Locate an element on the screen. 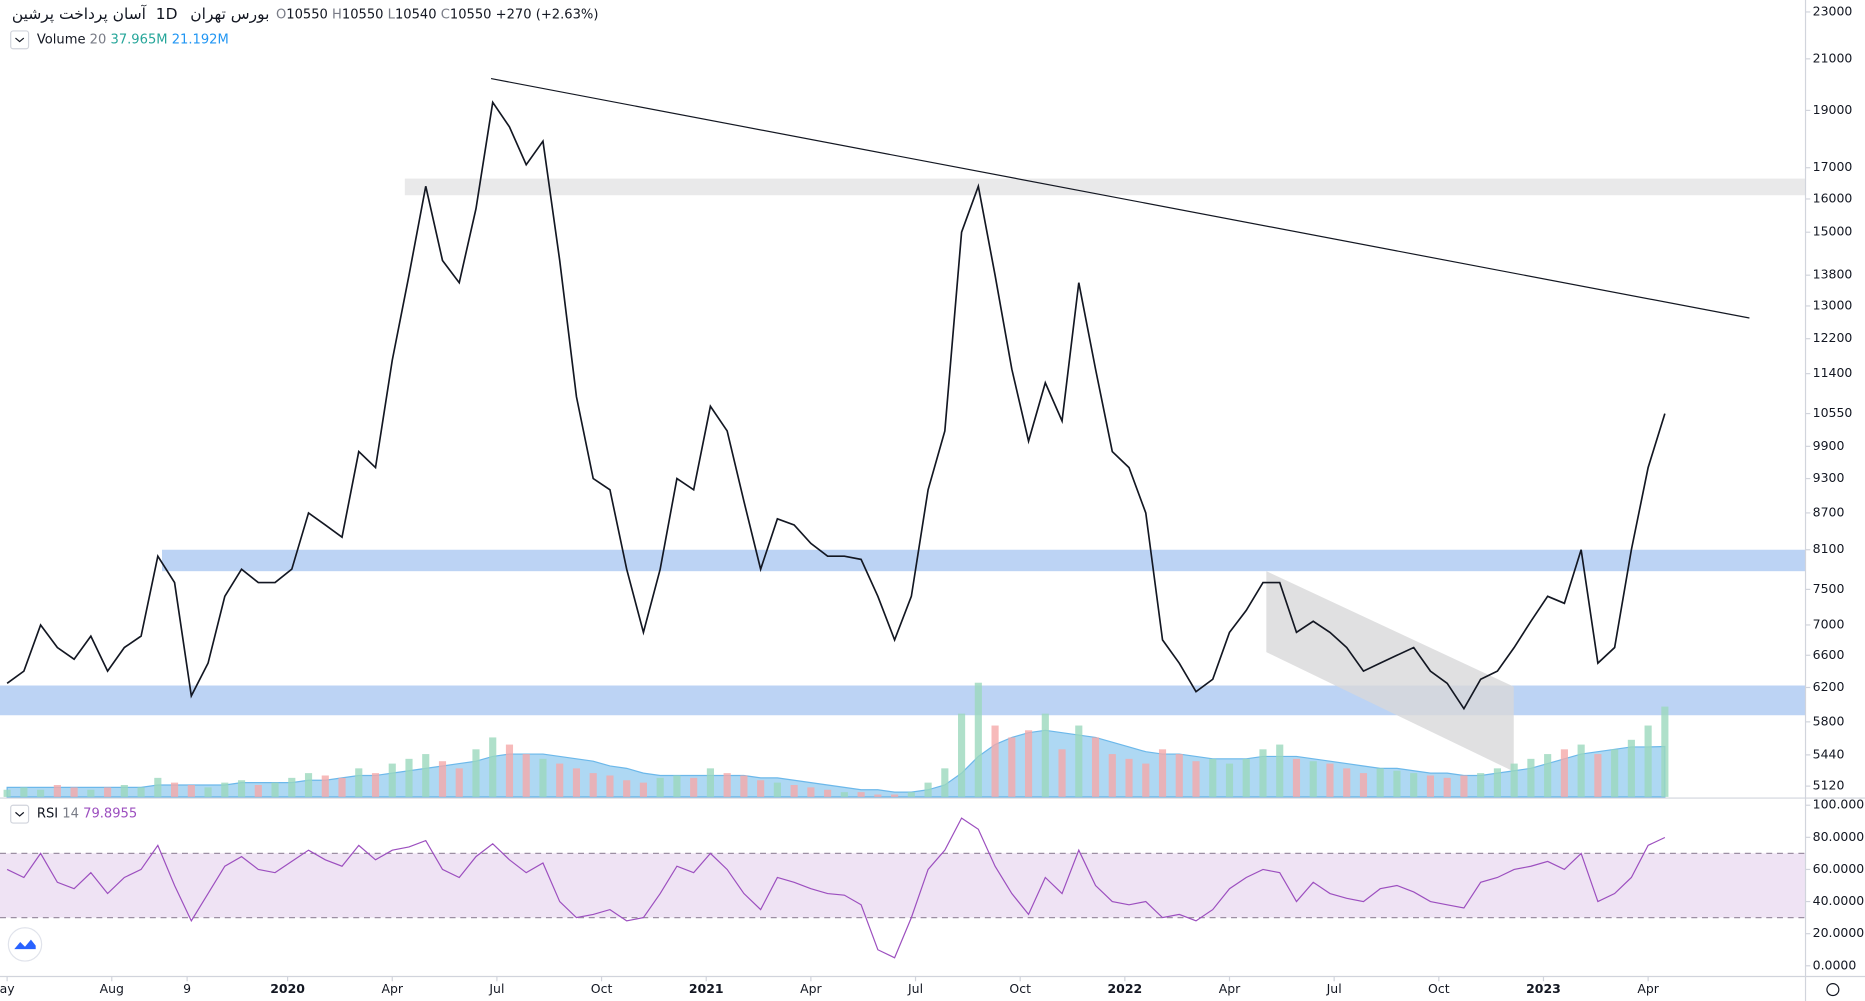  ohlc-key: O is located at coordinates (281, 14).